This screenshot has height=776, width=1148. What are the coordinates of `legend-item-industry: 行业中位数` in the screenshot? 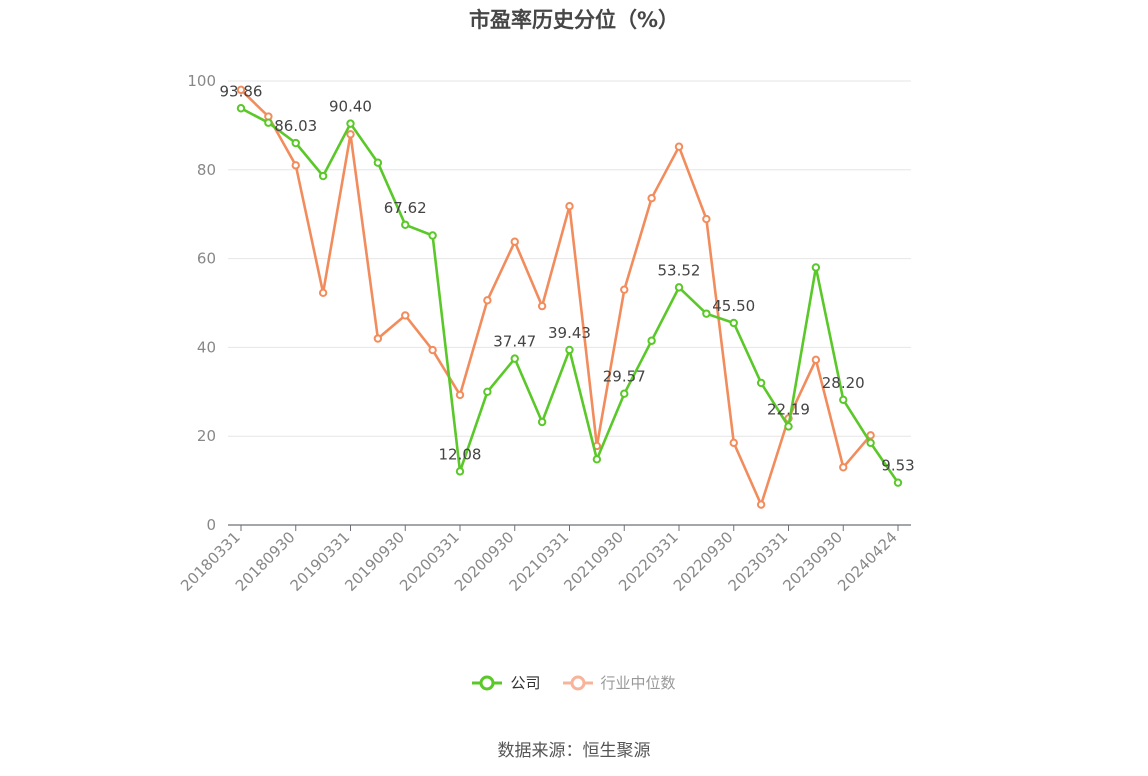 It's located at (619, 682).